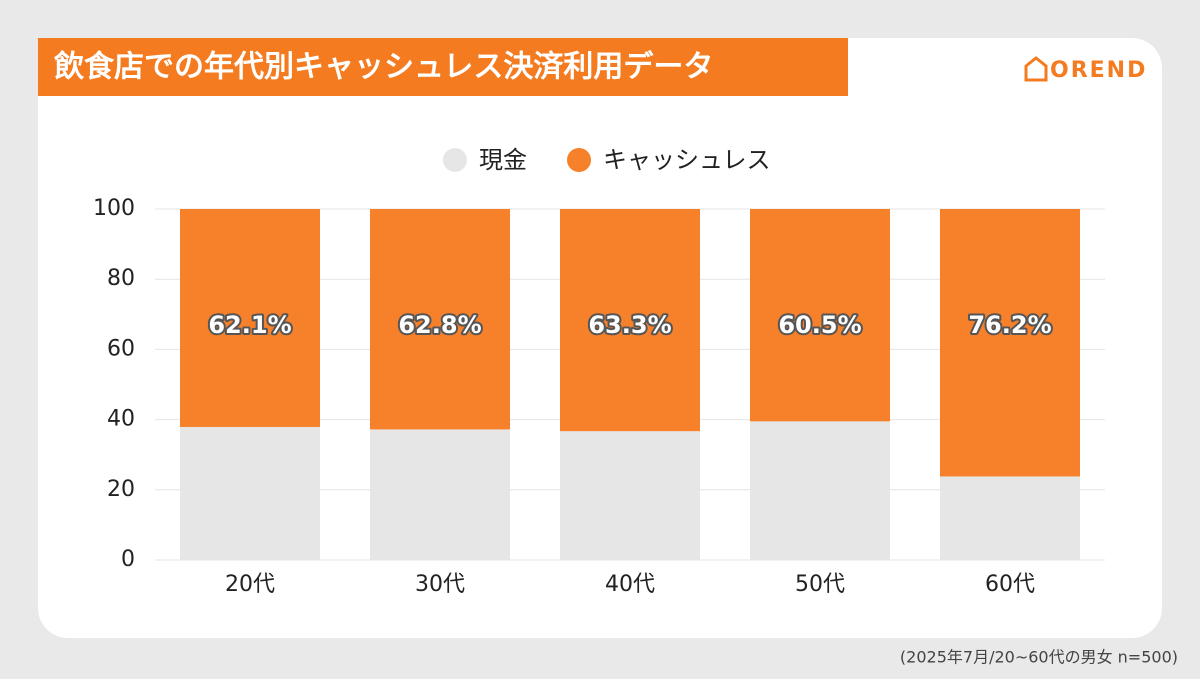 The height and width of the screenshot is (679, 1200). What do you see at coordinates (1009, 325) in the screenshot?
I see `value-label: 76.2%` at bounding box center [1009, 325].